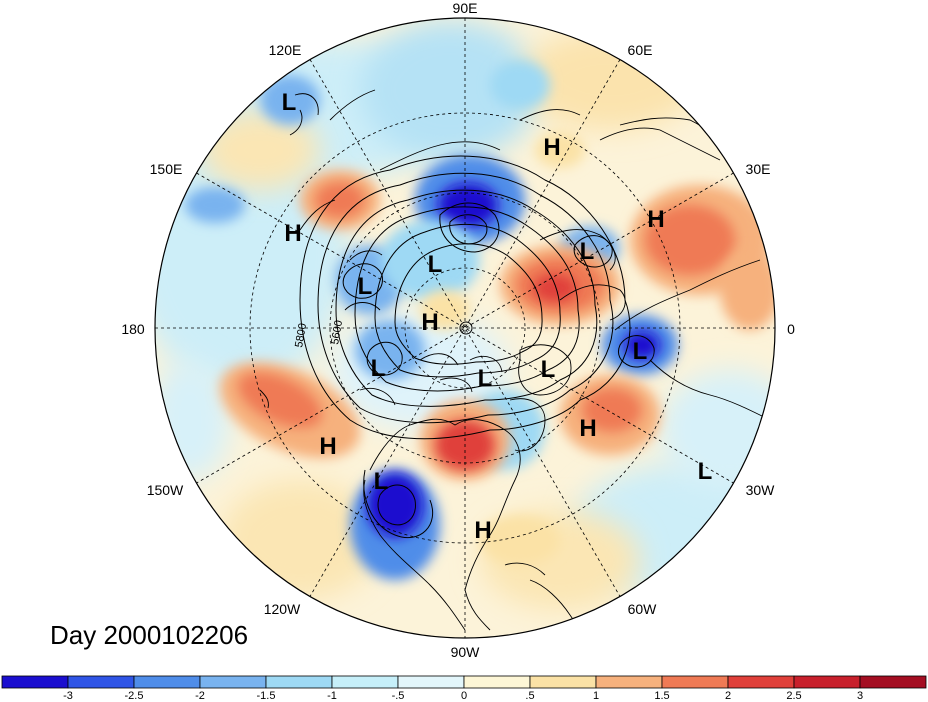 The width and height of the screenshot is (928, 702). I want to click on center-h-arctic: H, so click(429, 322).